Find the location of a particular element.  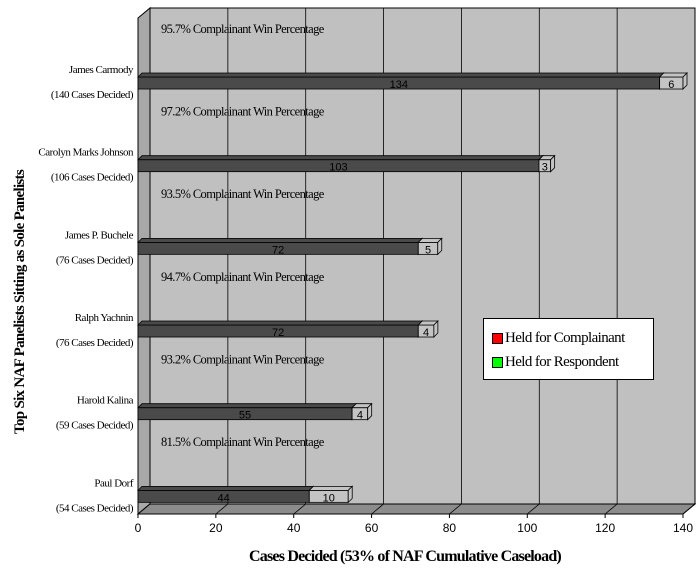

win-percentage-annotation: 93.5% Complainant Win Percentage is located at coordinates (243, 194).